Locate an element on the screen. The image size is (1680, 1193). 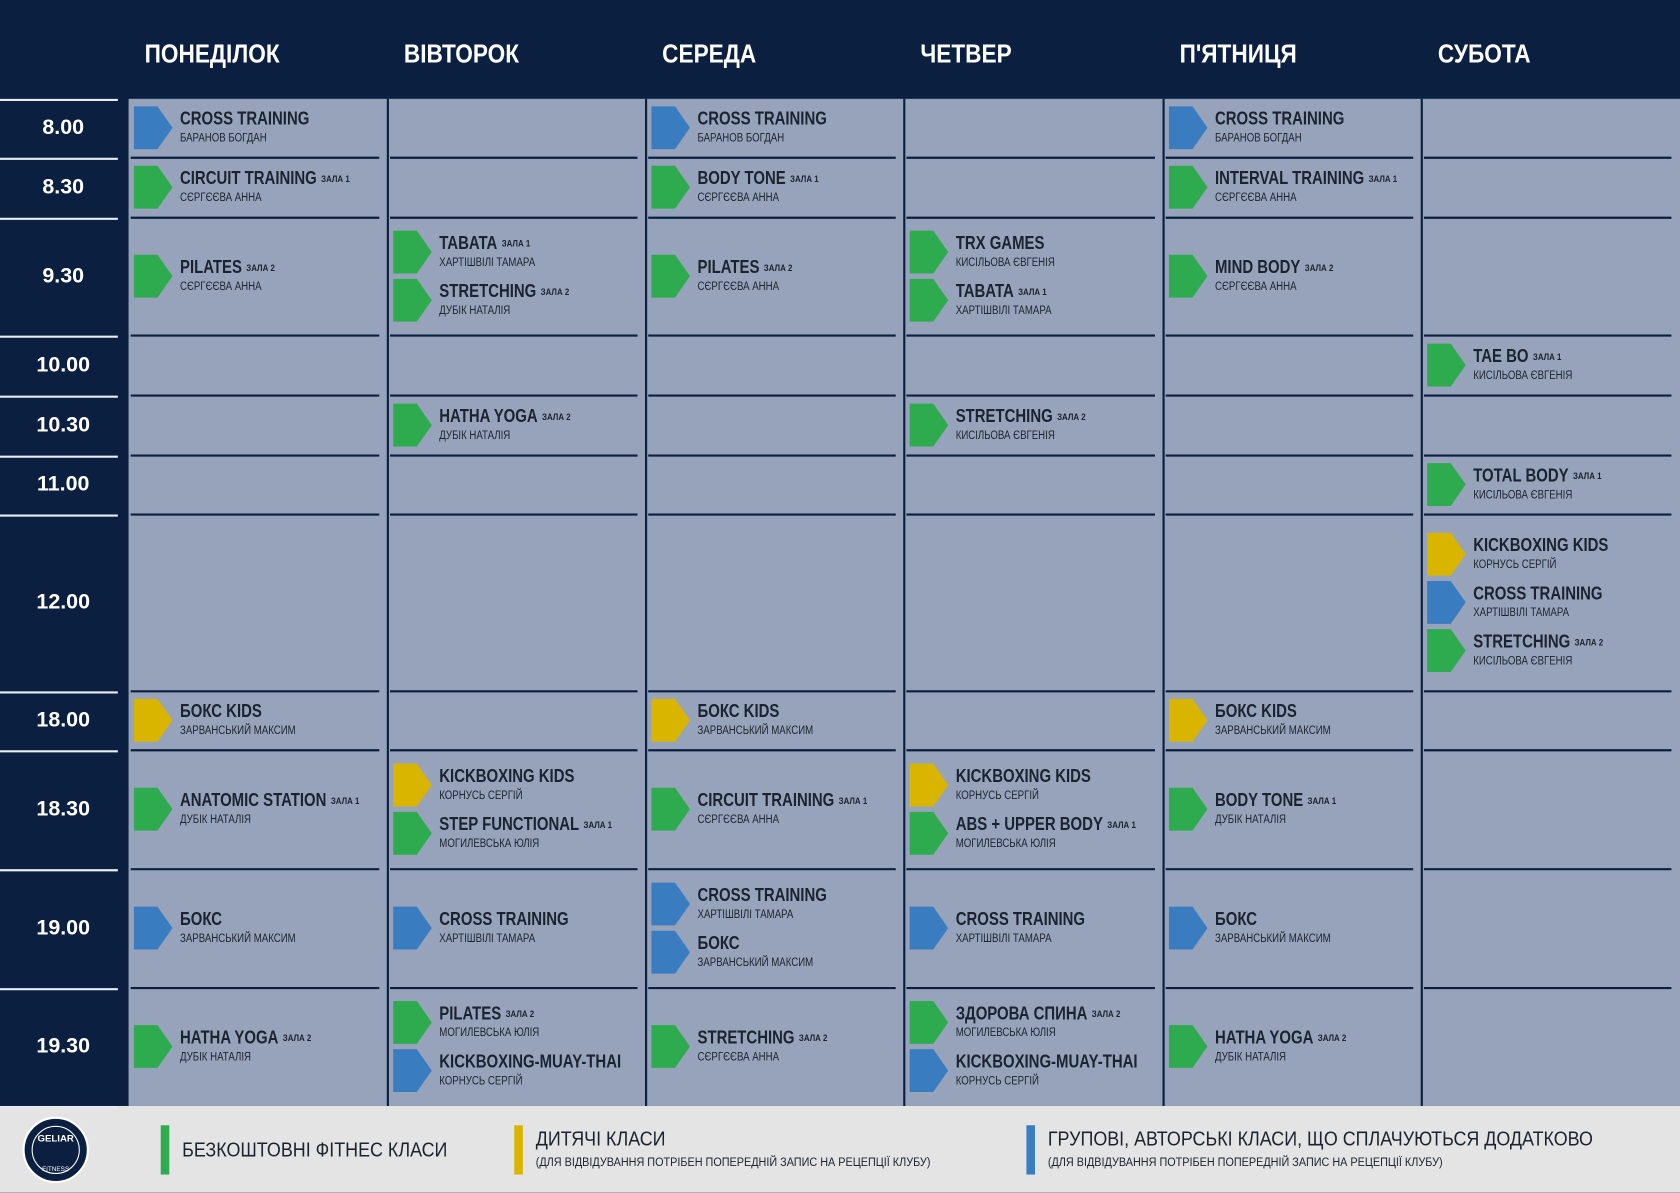
class-entry: TABATA ЗАЛА 1 ХАРТІШВІЛІ ТАМАРА is located at coordinates (981, 300).